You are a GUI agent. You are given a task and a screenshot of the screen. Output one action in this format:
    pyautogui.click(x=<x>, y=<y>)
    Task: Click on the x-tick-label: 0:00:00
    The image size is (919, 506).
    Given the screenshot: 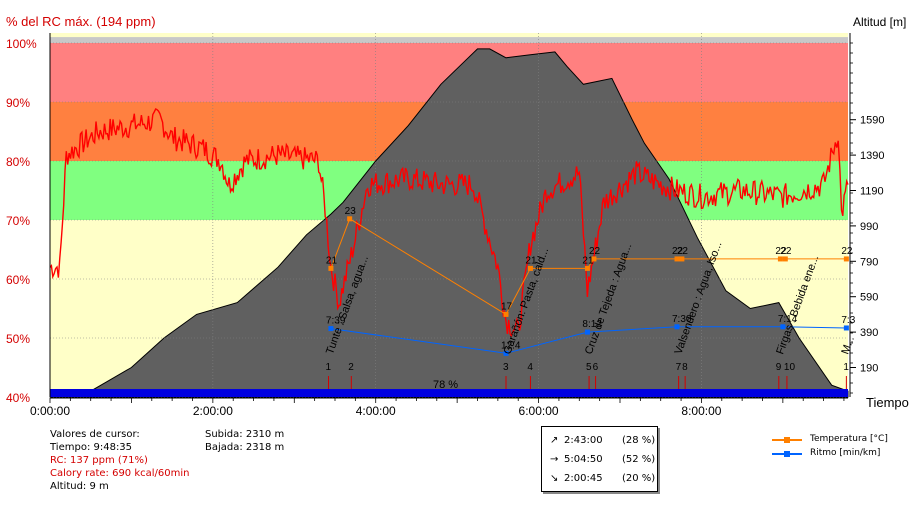 What is the action you would take?
    pyautogui.click(x=50, y=411)
    